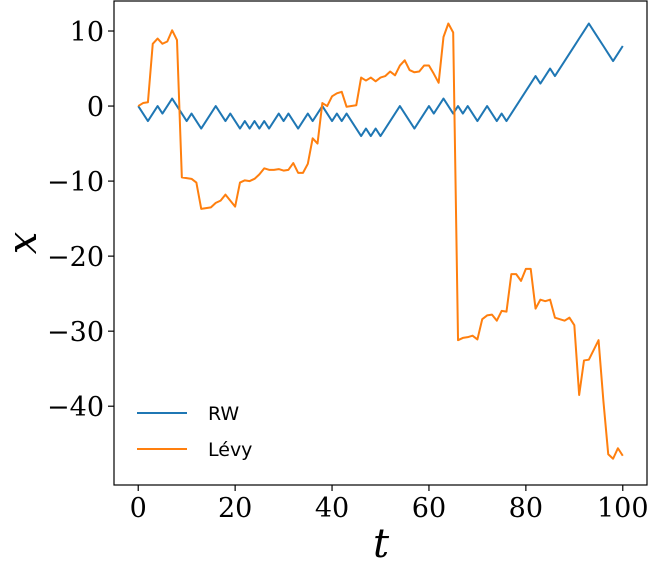  I want to click on y-axis-ticks: 10 0 −10 −20 −30 −40, so click(80, 220).